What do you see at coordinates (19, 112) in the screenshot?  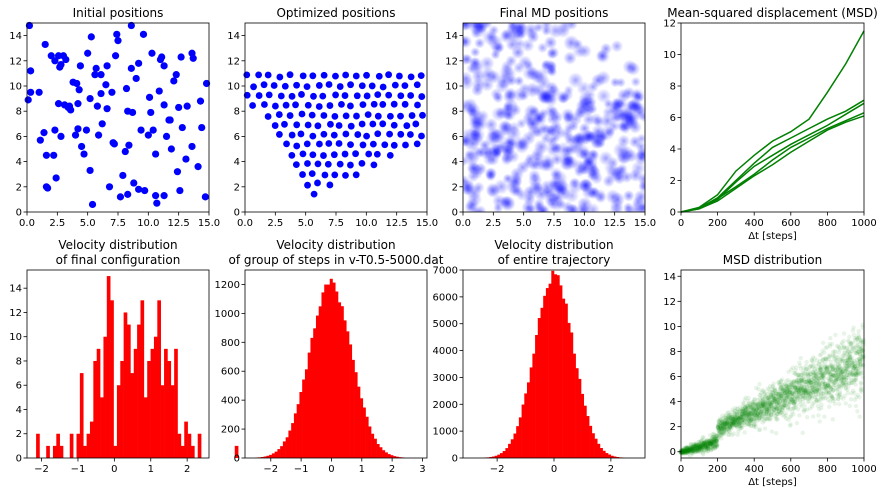 I see `y-tick-label: 8` at bounding box center [19, 112].